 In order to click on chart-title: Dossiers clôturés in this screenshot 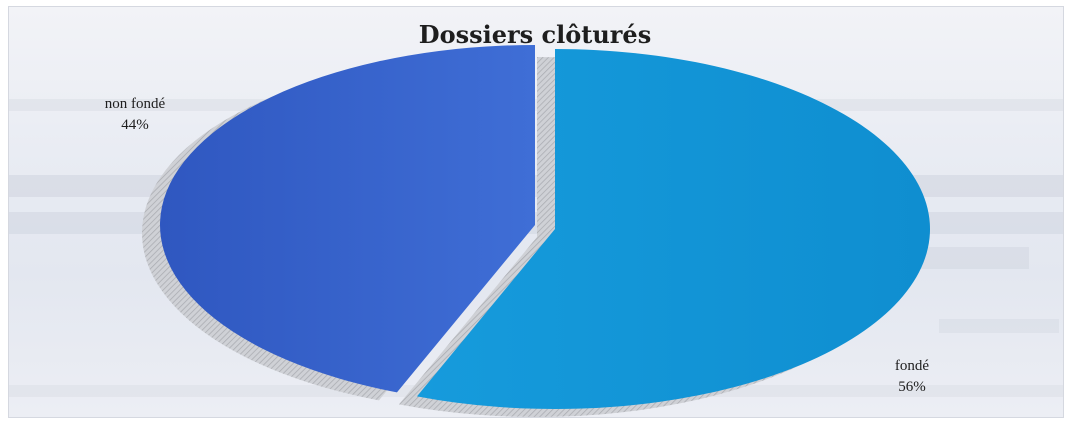, I will do `click(535, 34)`.